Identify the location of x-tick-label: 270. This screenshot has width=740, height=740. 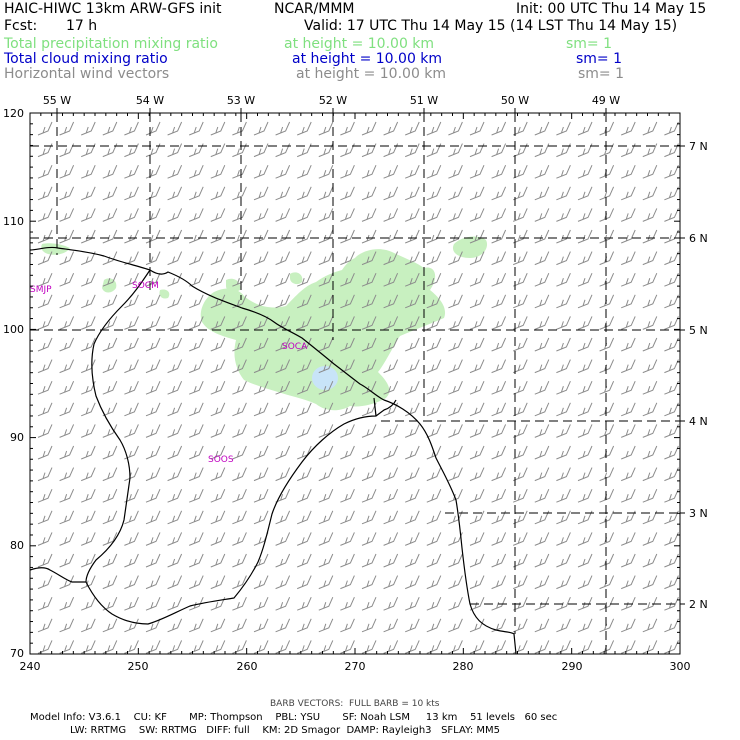
(355, 666).